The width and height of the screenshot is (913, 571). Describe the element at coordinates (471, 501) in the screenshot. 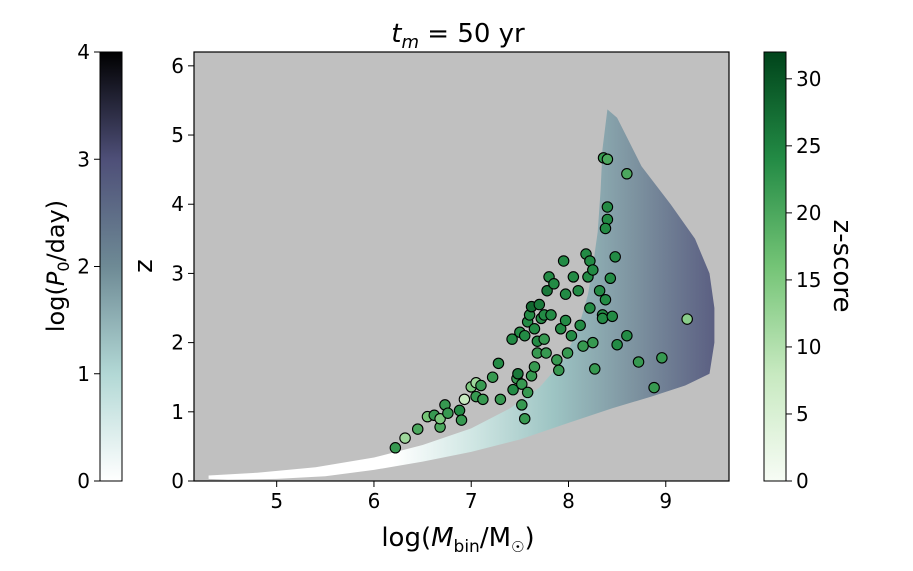

I see `x-tick-label: 7` at that location.